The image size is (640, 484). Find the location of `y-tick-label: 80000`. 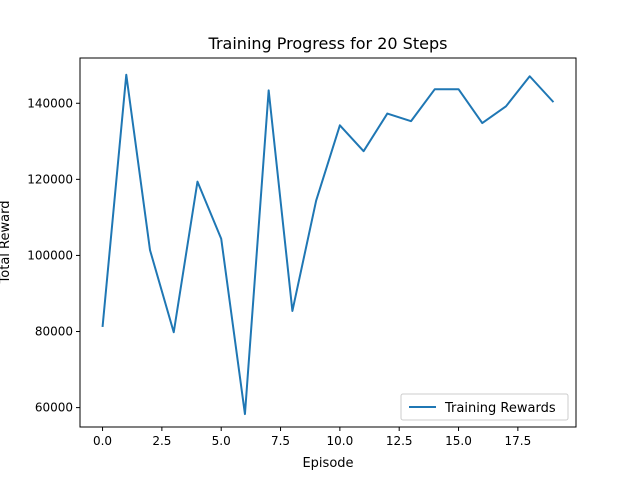

y-tick-label: 80000 is located at coordinates (54, 332).